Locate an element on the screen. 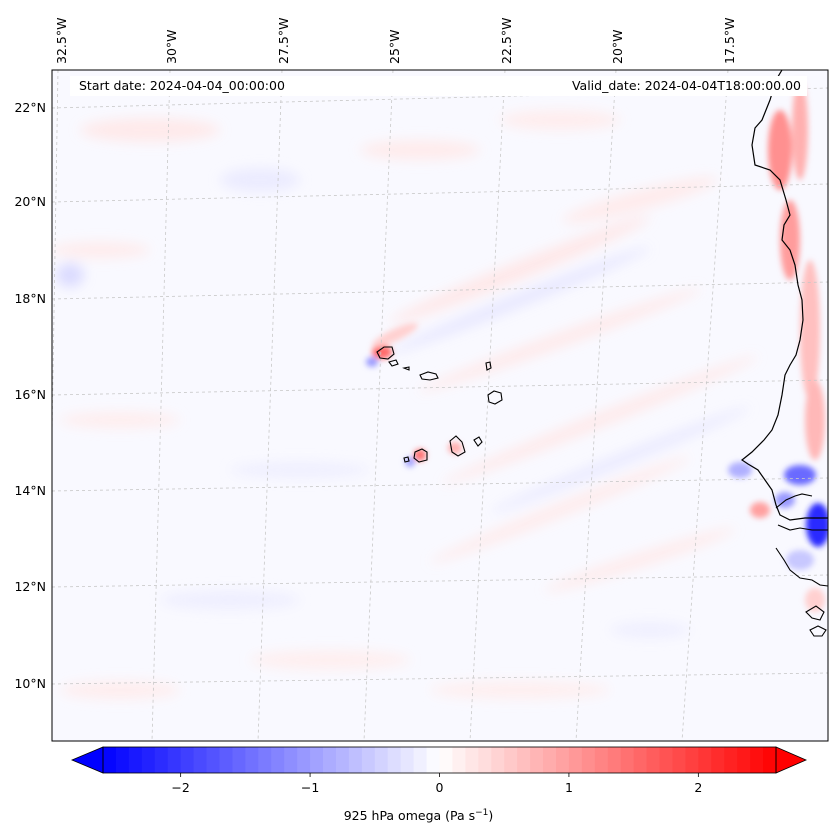 The width and height of the screenshot is (837, 839). header-box is located at coordinates (438, 86).